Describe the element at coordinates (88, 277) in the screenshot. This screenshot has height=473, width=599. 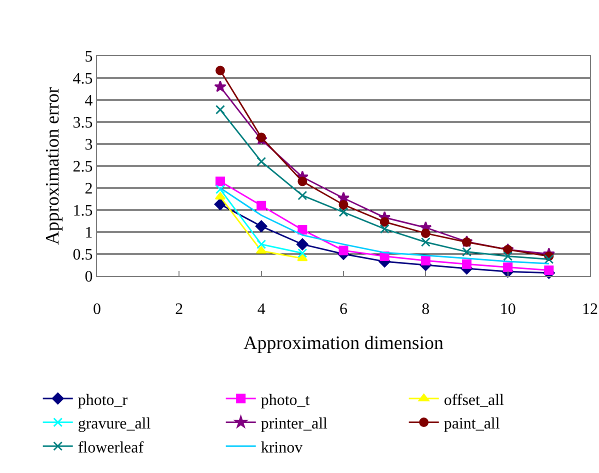
I see `y-tick-label: 0` at that location.